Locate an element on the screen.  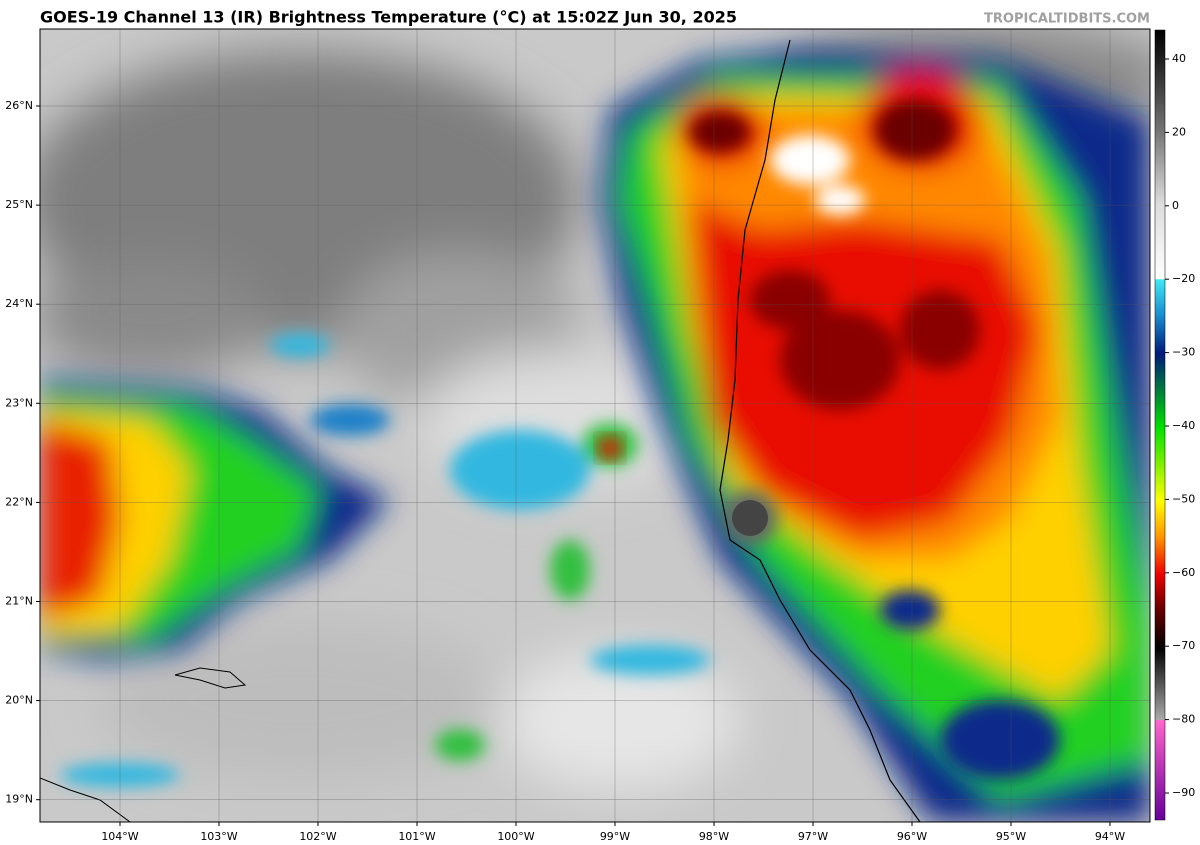
colorbar-label: −30 is located at coordinates (1183, 352).